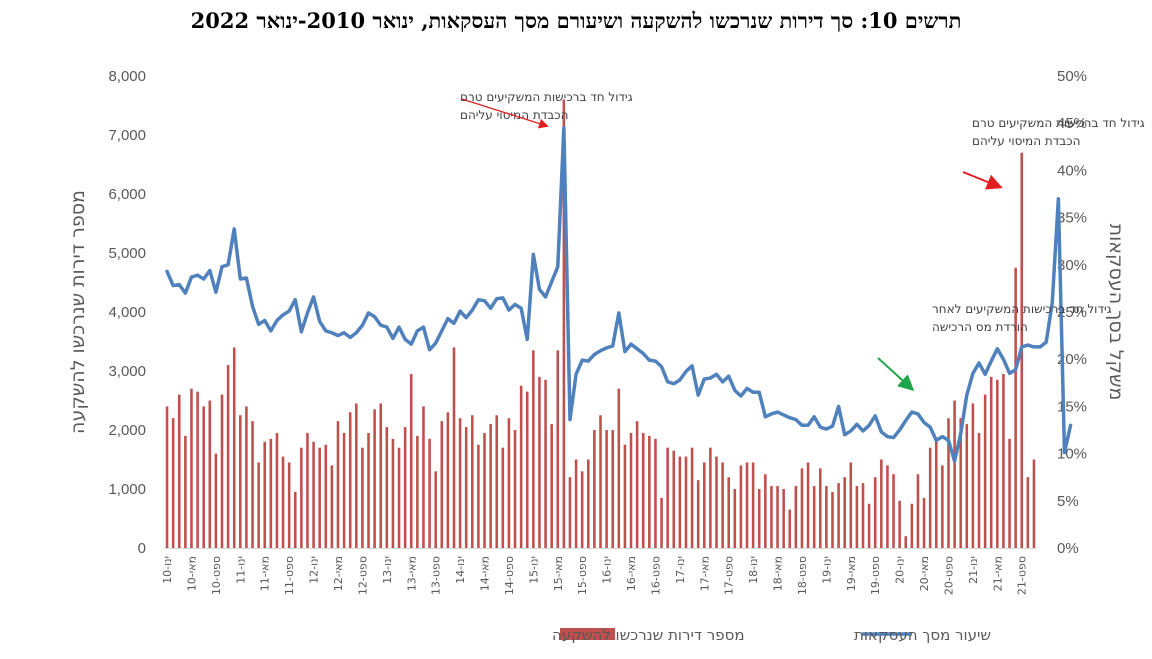 Image resolution: width=1152 pixels, height=659 pixels. Describe the element at coordinates (240, 570) in the screenshot. I see `x-tick-label: ינו-11` at that location.